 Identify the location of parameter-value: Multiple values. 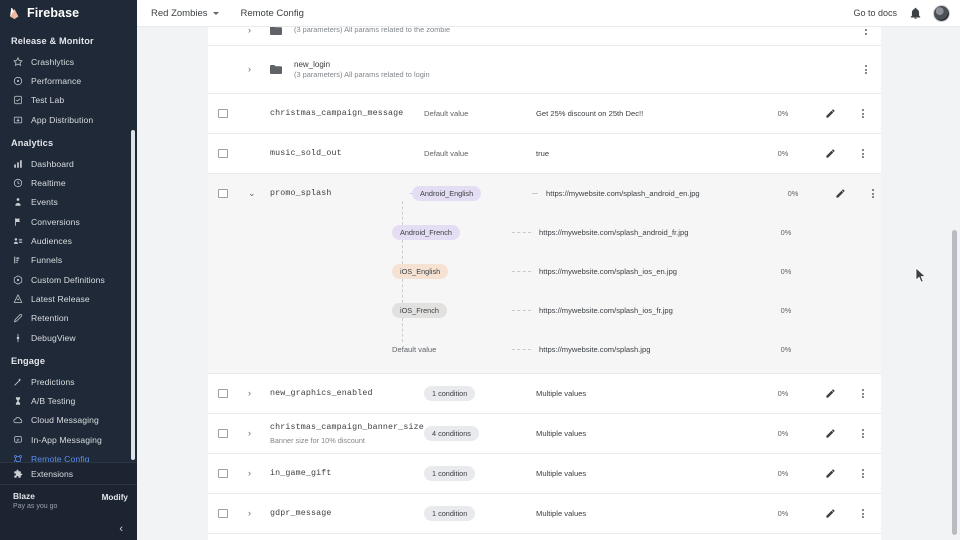
(561, 393).